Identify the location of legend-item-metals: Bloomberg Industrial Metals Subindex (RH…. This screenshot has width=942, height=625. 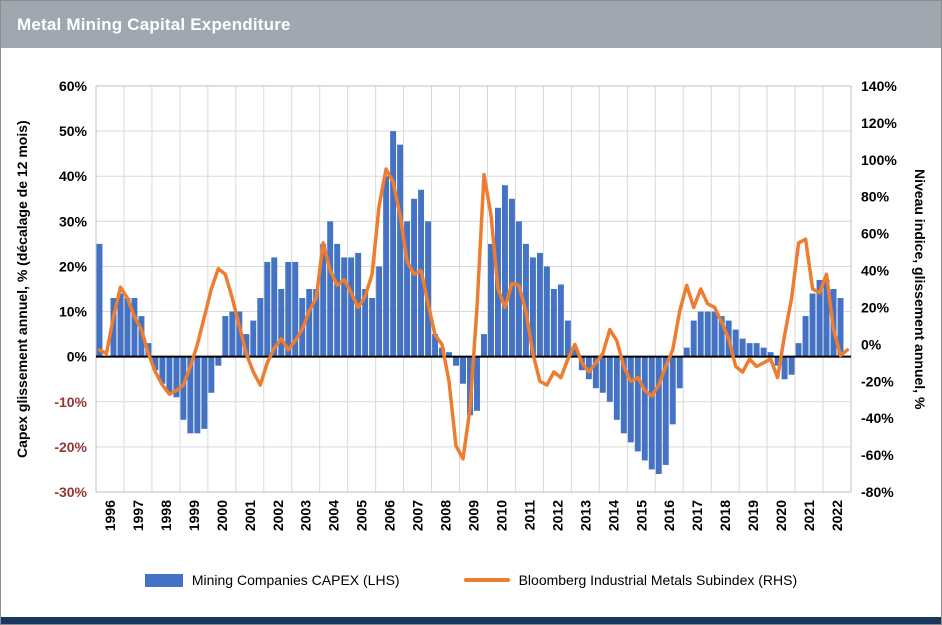
(630, 580).